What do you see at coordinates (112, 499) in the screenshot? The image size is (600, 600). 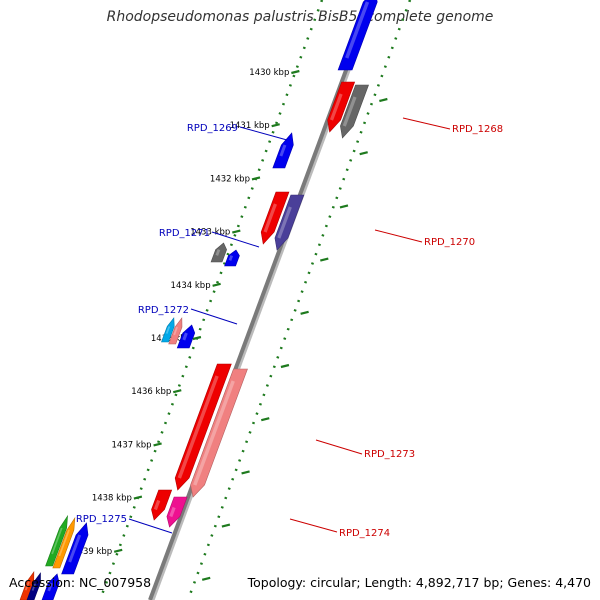 I see `tick-label: 1438 kbp` at bounding box center [112, 499].